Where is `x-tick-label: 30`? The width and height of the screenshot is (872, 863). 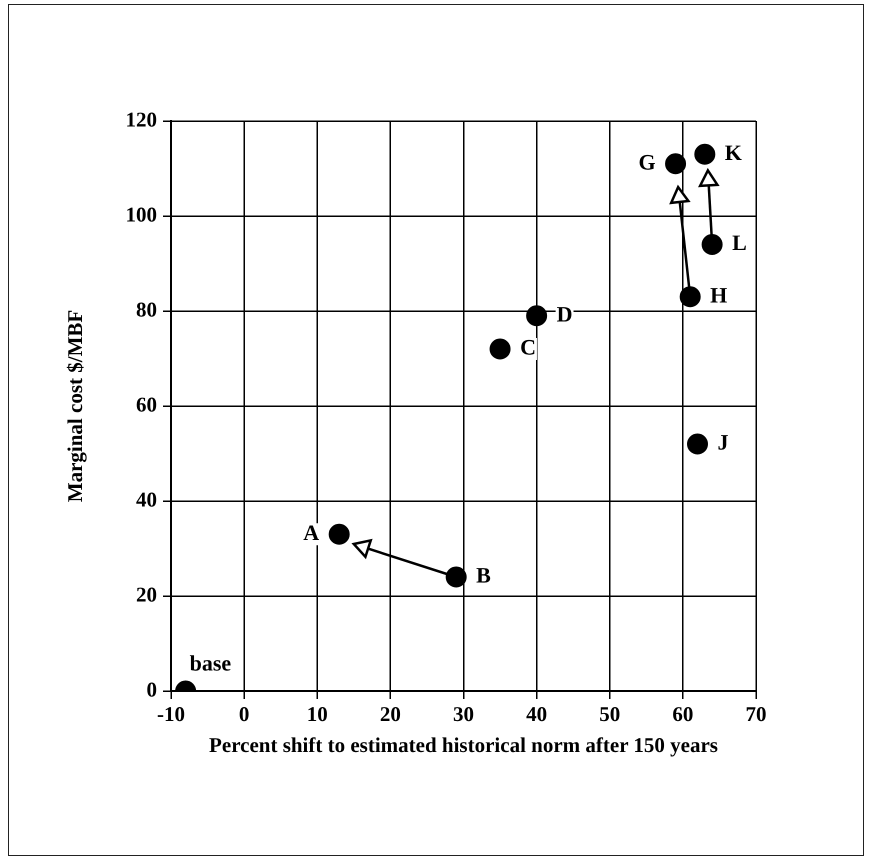 x-tick-label: 30 is located at coordinates (463, 714).